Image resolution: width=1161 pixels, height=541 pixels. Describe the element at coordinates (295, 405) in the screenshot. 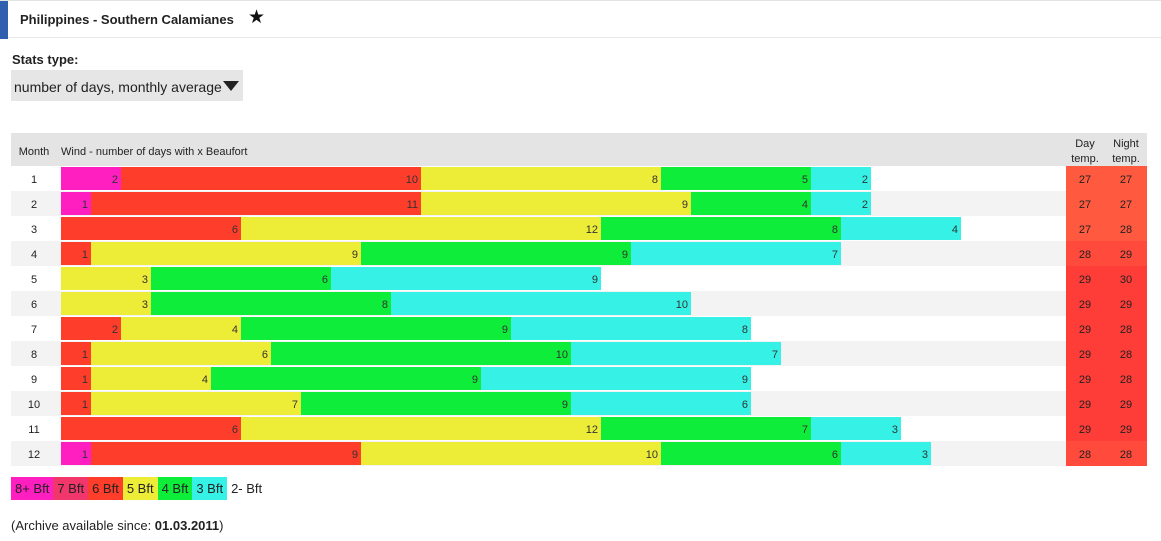

I see `bar-value-label: 7` at that location.